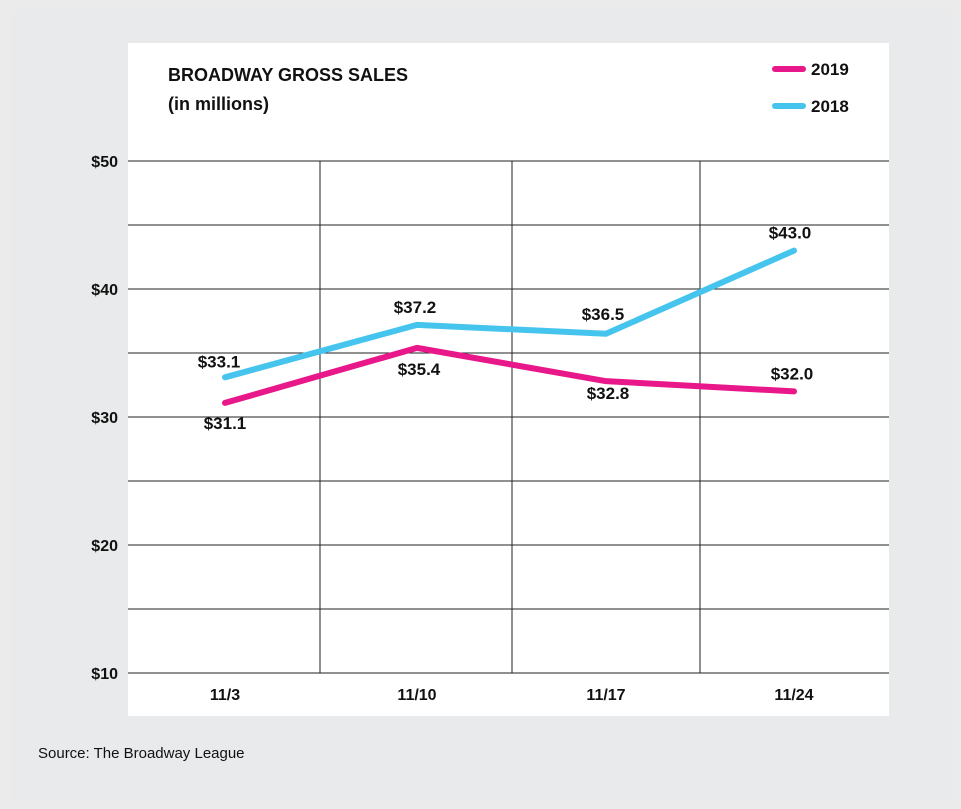  What do you see at coordinates (509, 375) in the screenshot?
I see `series-line-2019` at bounding box center [509, 375].